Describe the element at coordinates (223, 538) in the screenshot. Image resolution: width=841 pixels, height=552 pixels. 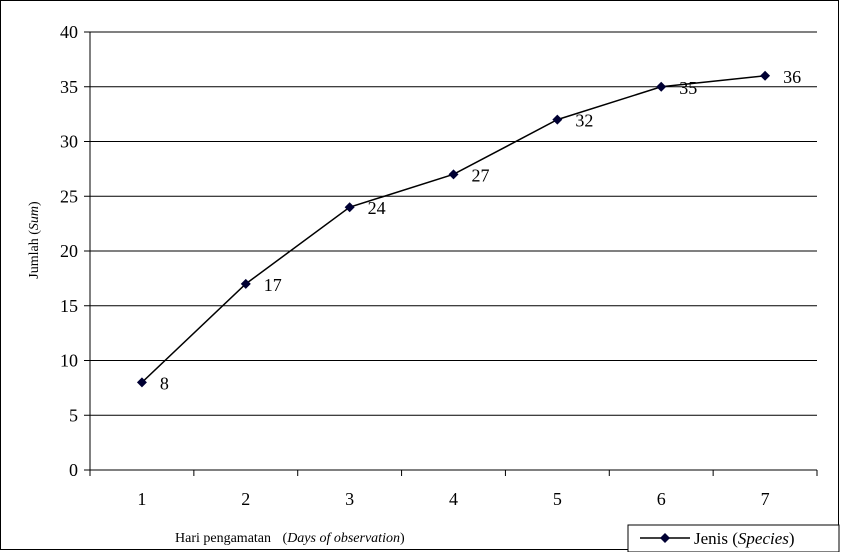
I see `x-axis-title-main: Hari pengamatan` at that location.